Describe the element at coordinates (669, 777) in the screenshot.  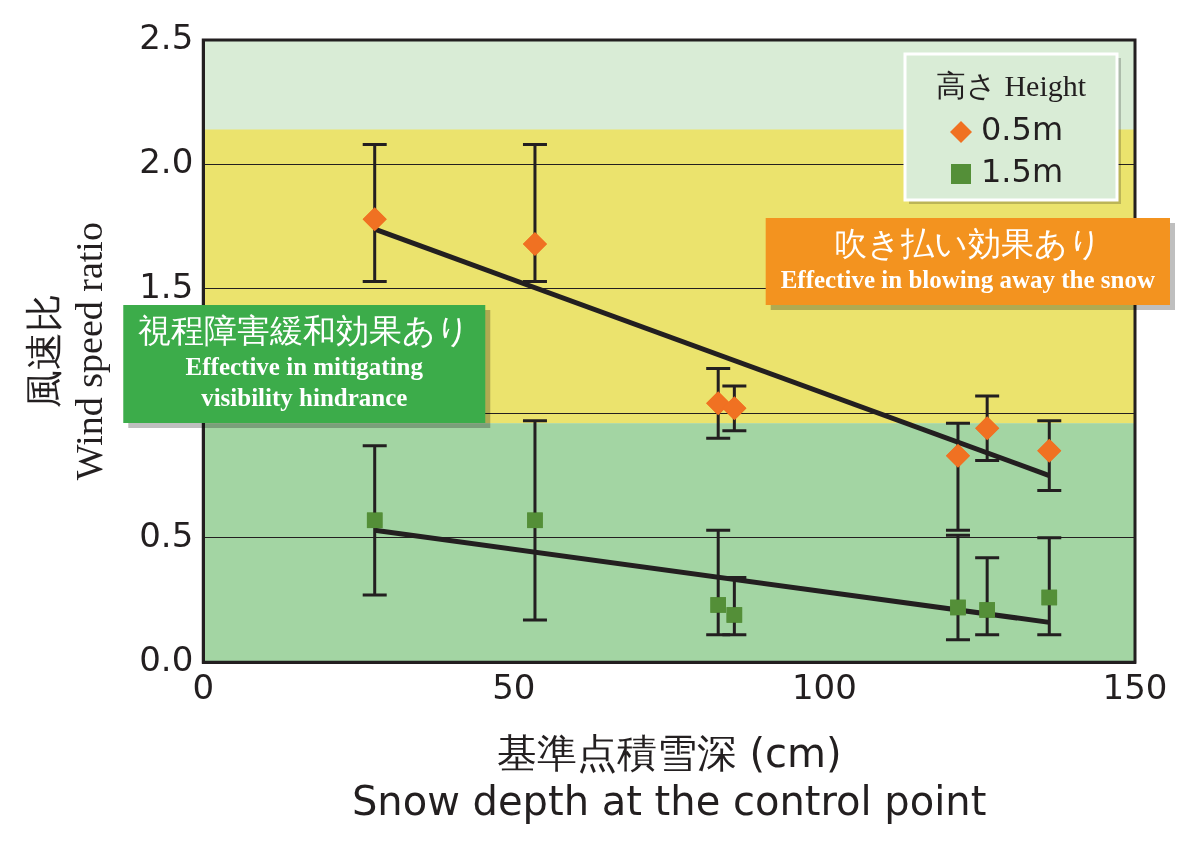
I see `x-axis-title: 基準点積雪深 (cm) Snow depth at the control point` at that location.